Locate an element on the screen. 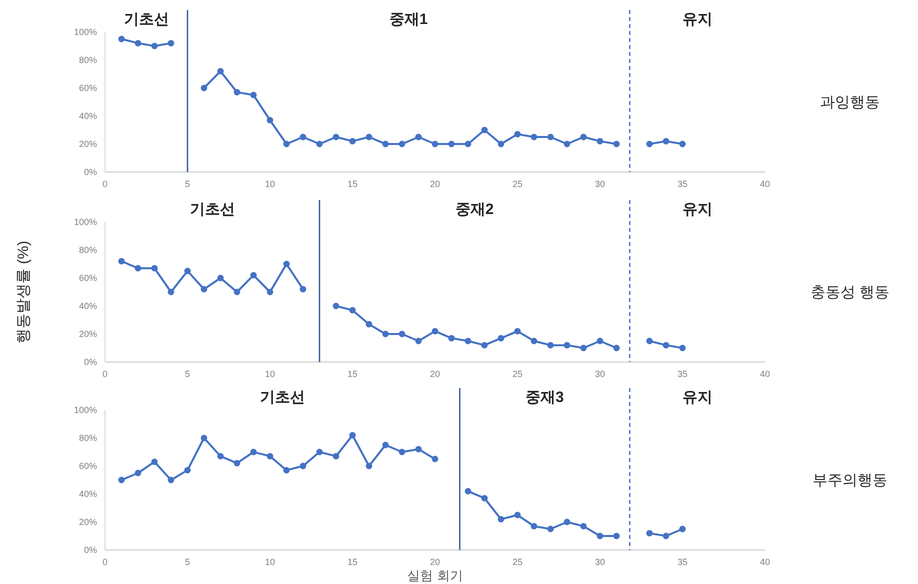 The image size is (918, 584). text: 충동성 행동 is located at coordinates (850, 292).